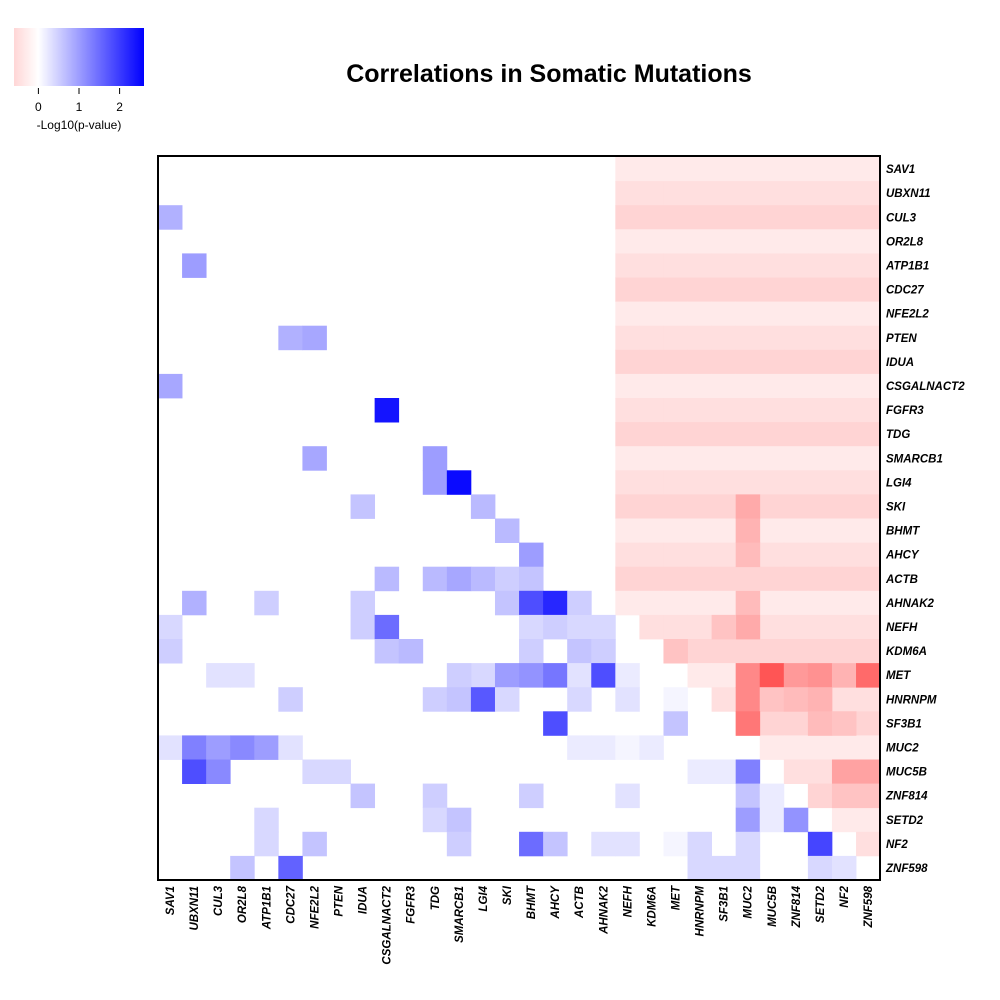 The width and height of the screenshot is (1000, 1000). I want to click on row-label: SETD2, so click(905, 821).